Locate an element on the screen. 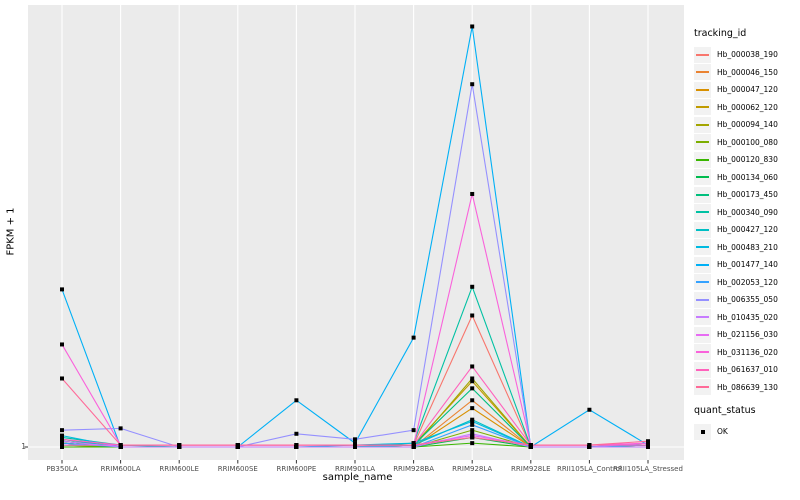 The image size is (800, 500). legend-item-label: Hb_000427_120 is located at coordinates (747, 230).